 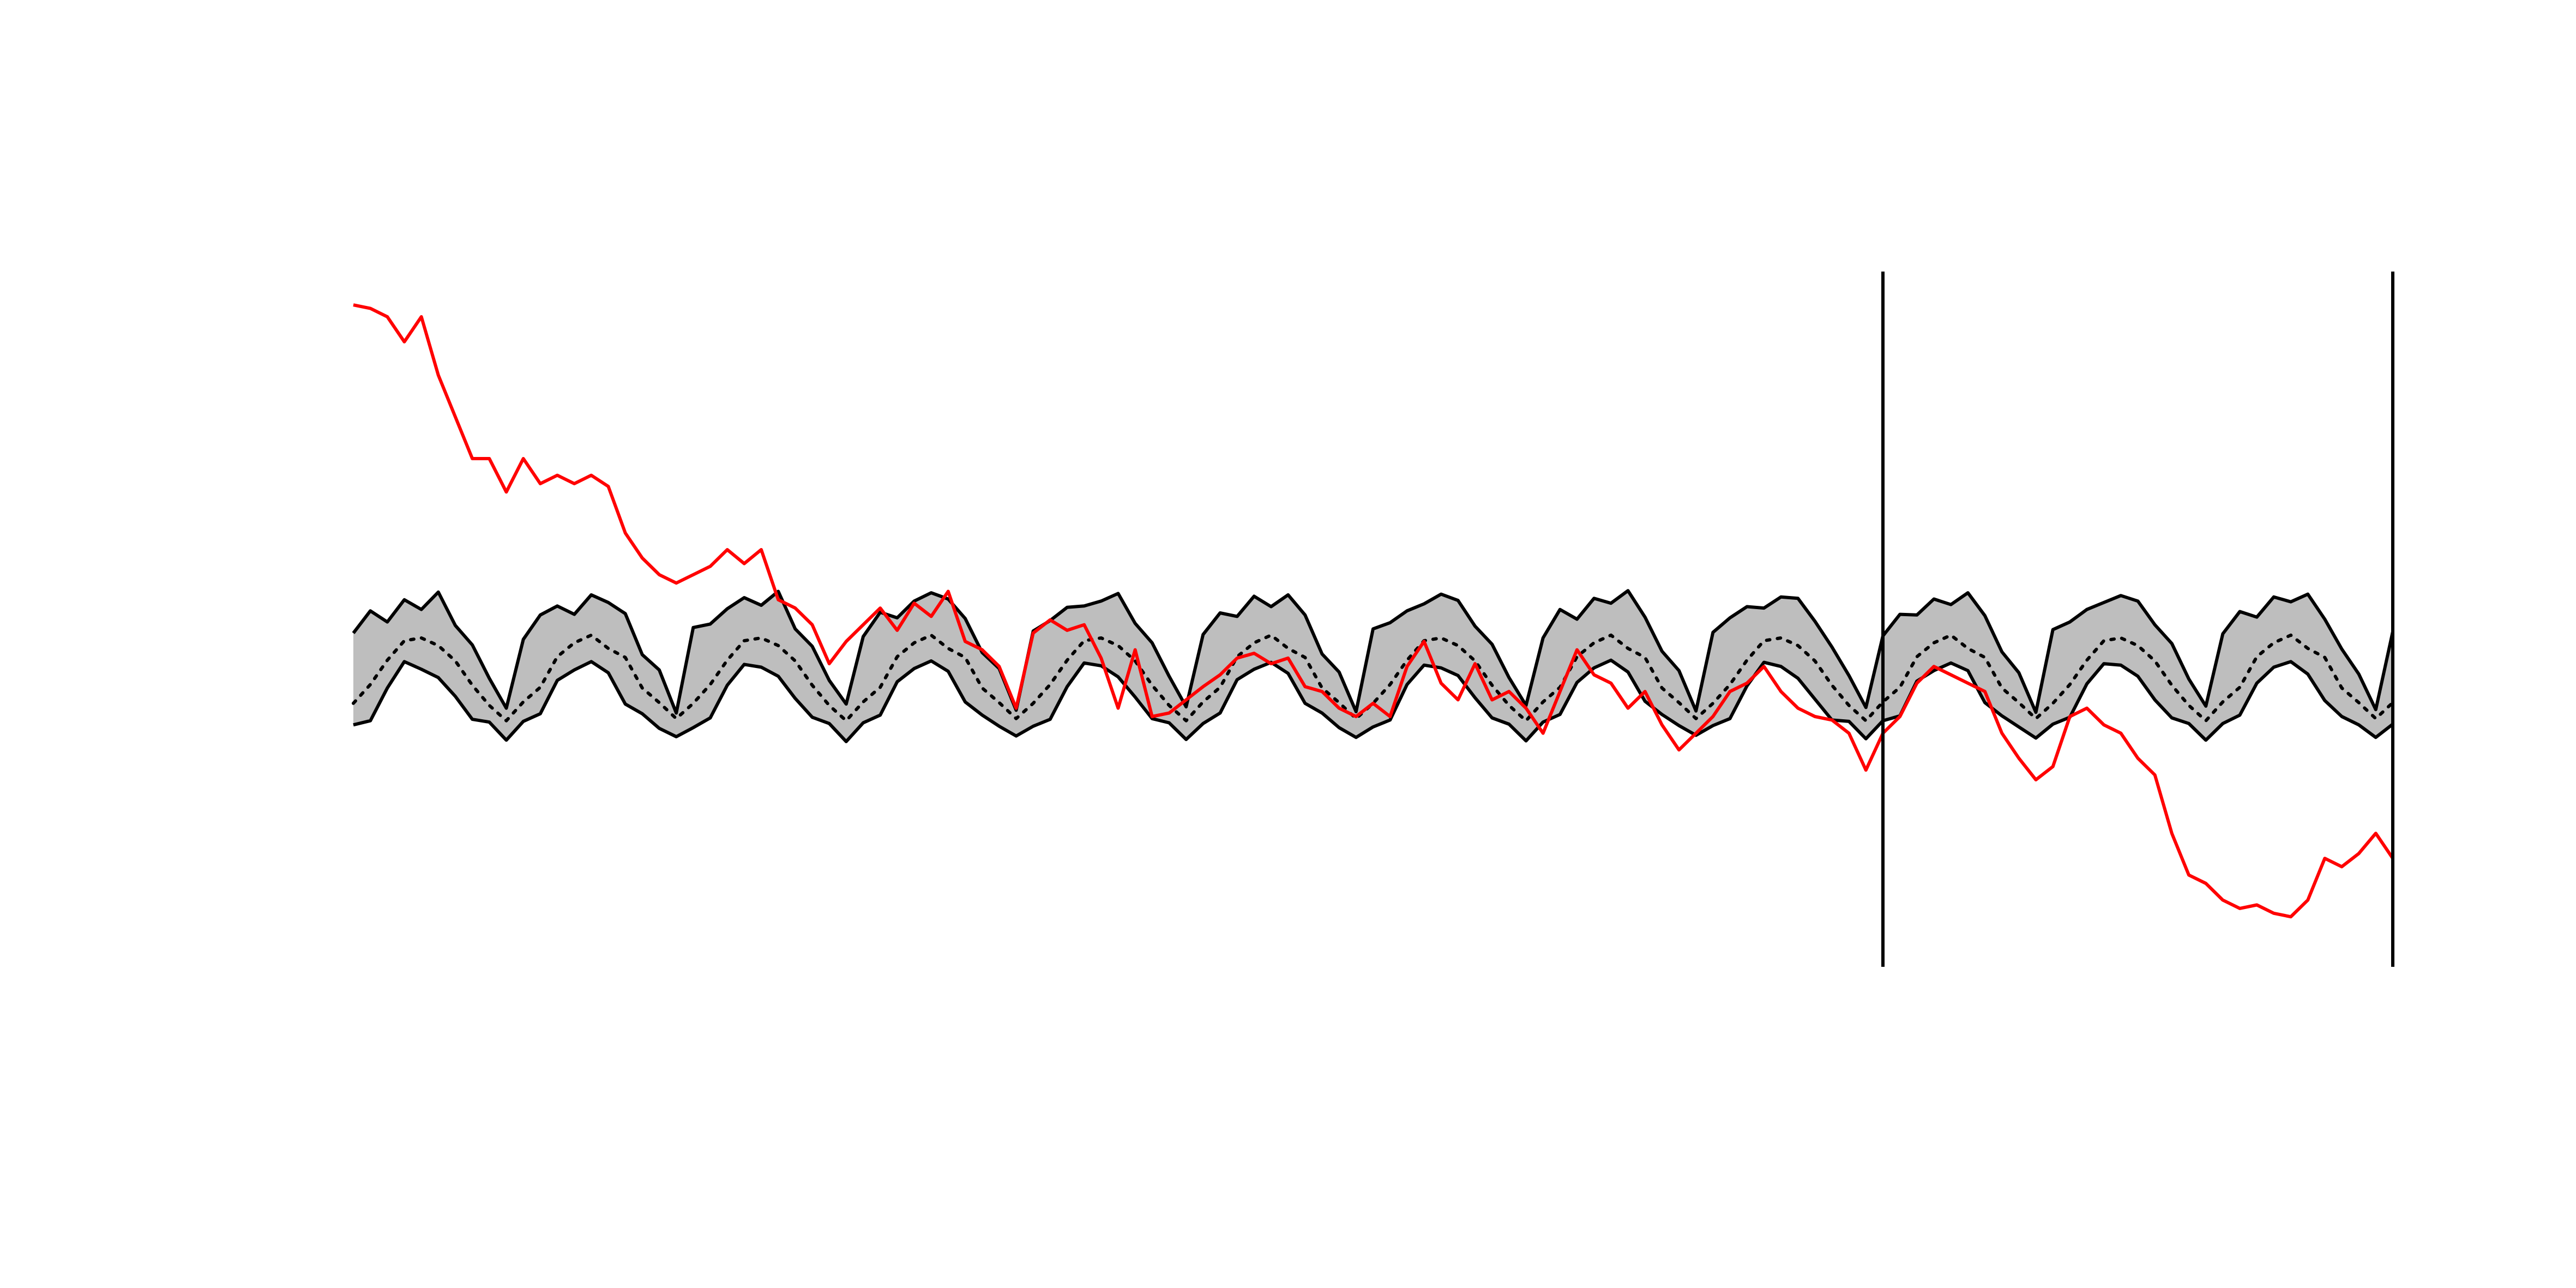 I want to click on band-area, so click(x=1373, y=666).